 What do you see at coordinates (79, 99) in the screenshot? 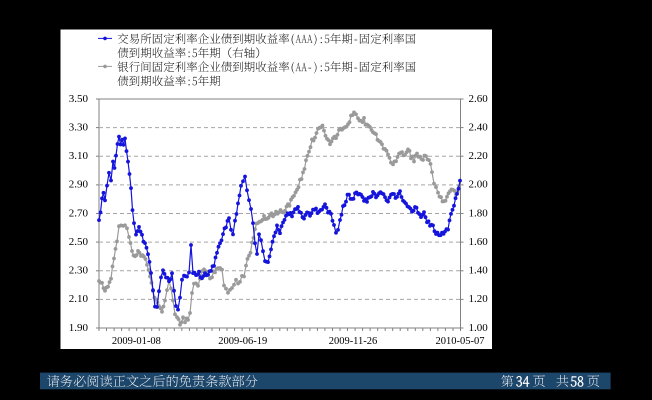
I see `svg-text: 3.50` at bounding box center [79, 99].